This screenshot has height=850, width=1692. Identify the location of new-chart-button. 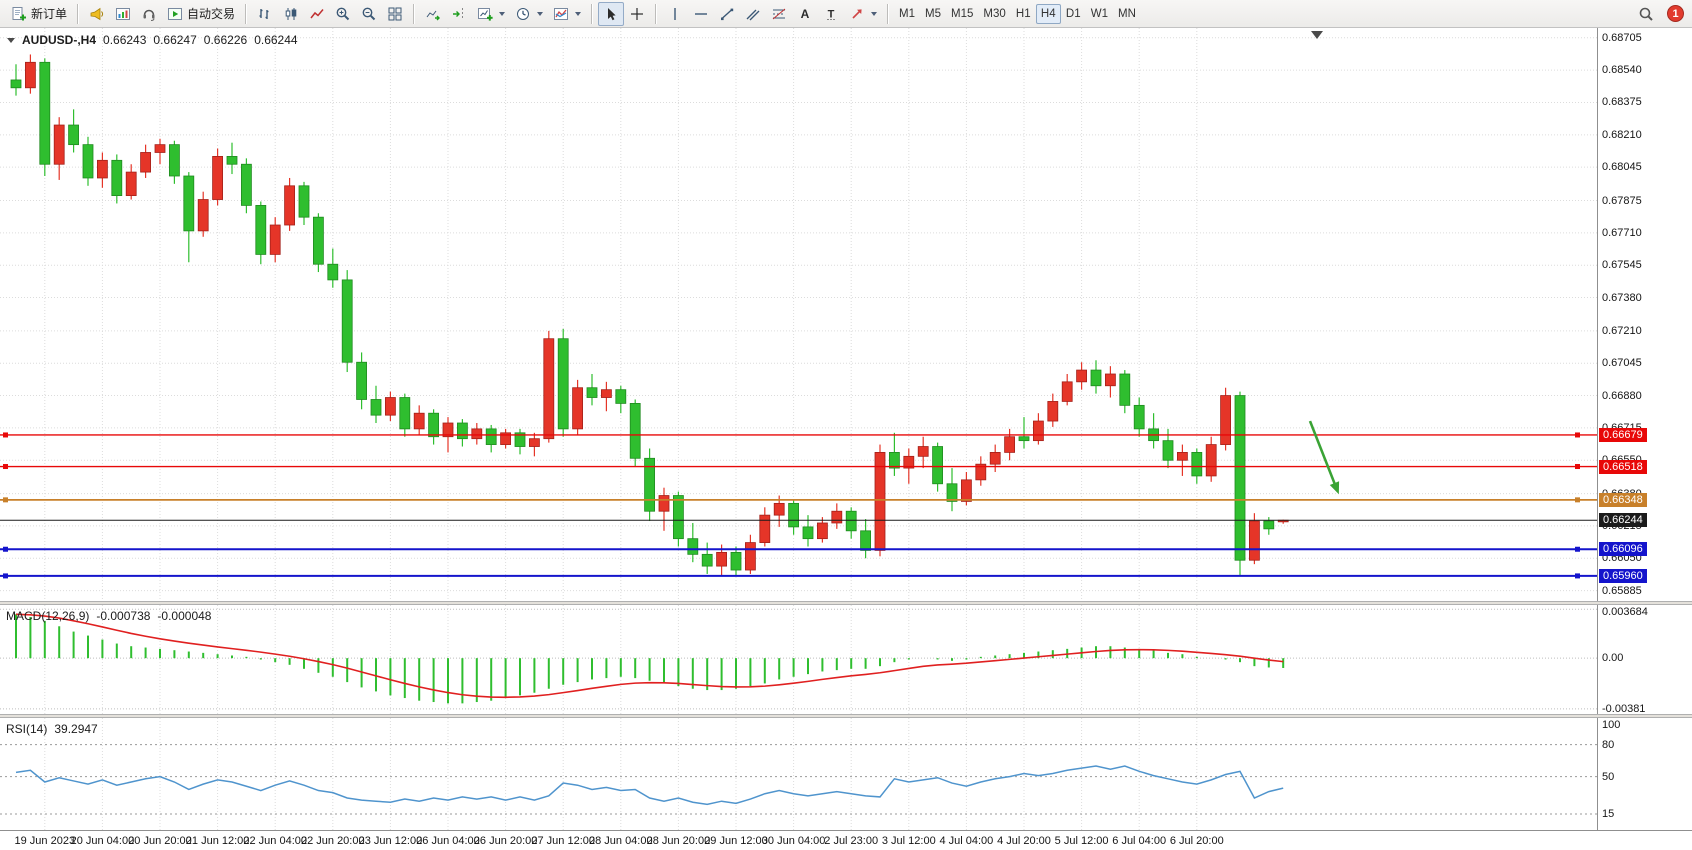
(491, 14).